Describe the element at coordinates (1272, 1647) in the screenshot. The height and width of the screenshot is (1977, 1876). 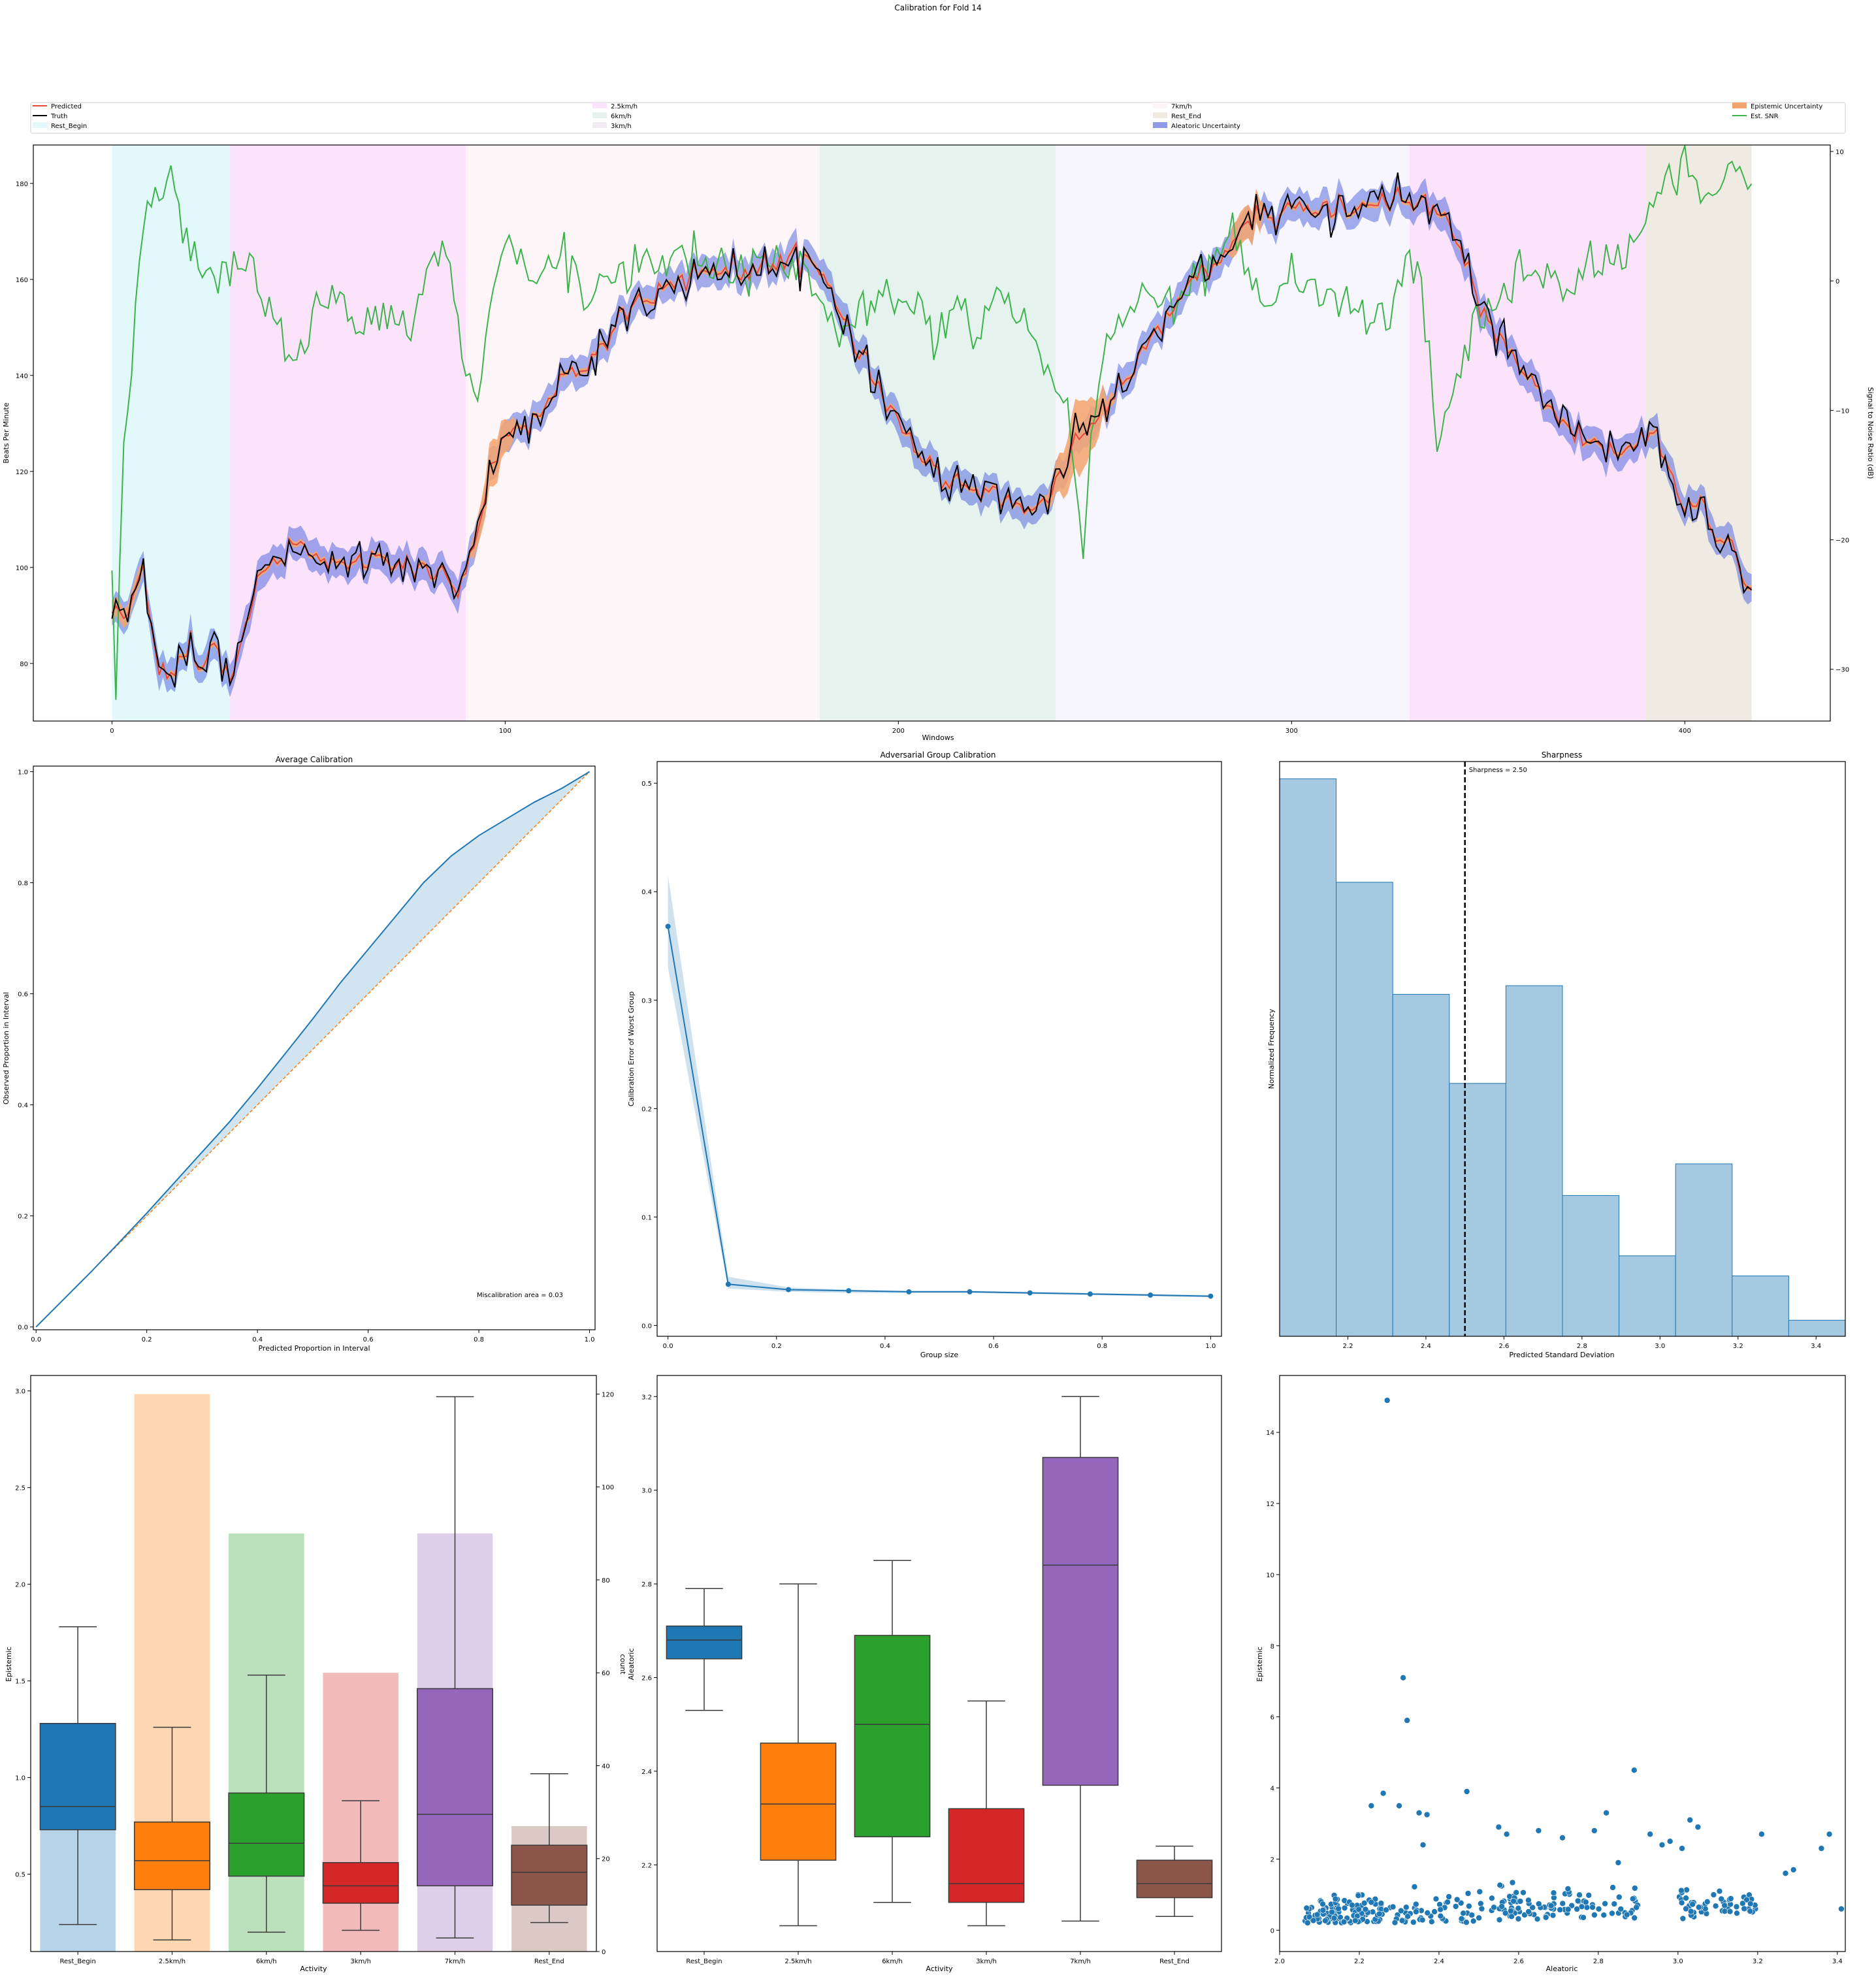
I see `tick-label: 8` at that location.